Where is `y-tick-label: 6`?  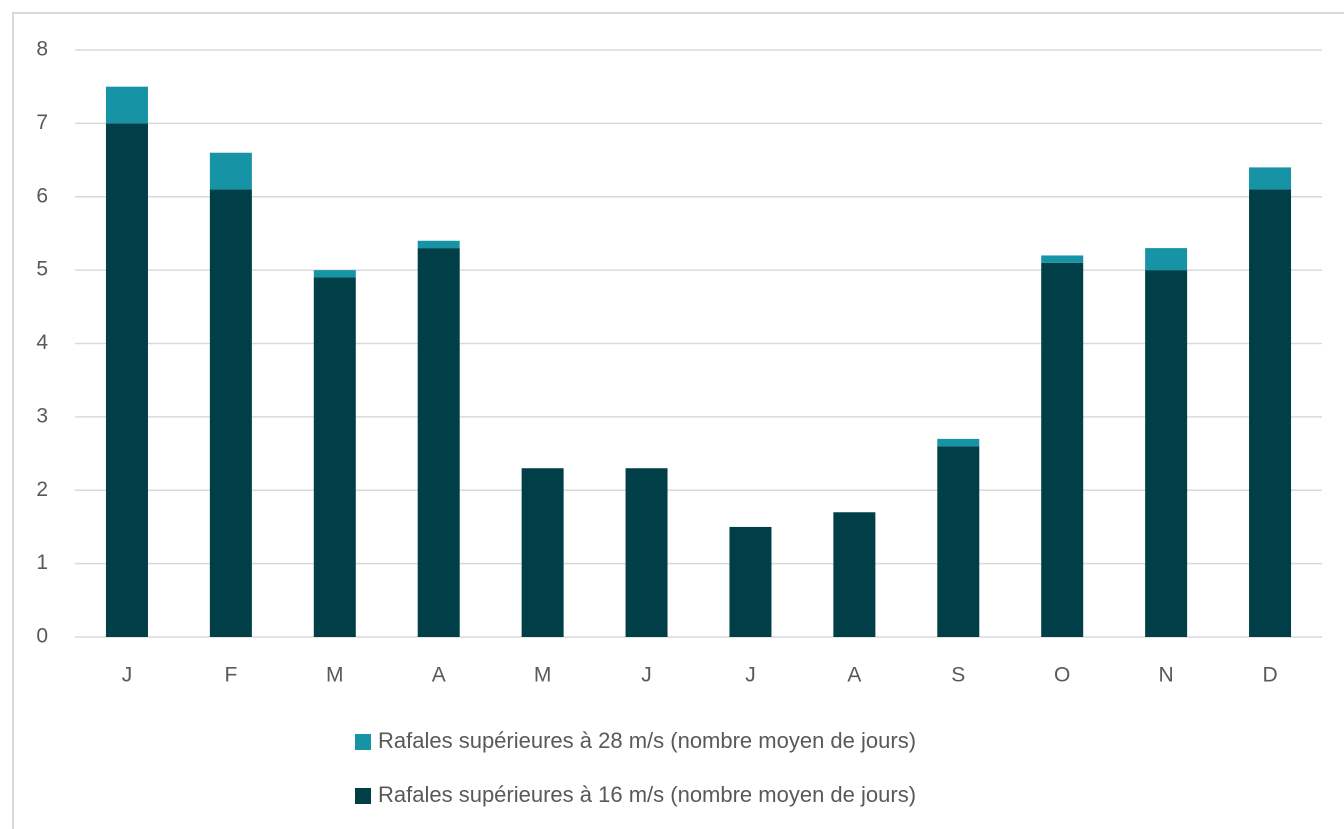
y-tick-label: 6 is located at coordinates (42, 195).